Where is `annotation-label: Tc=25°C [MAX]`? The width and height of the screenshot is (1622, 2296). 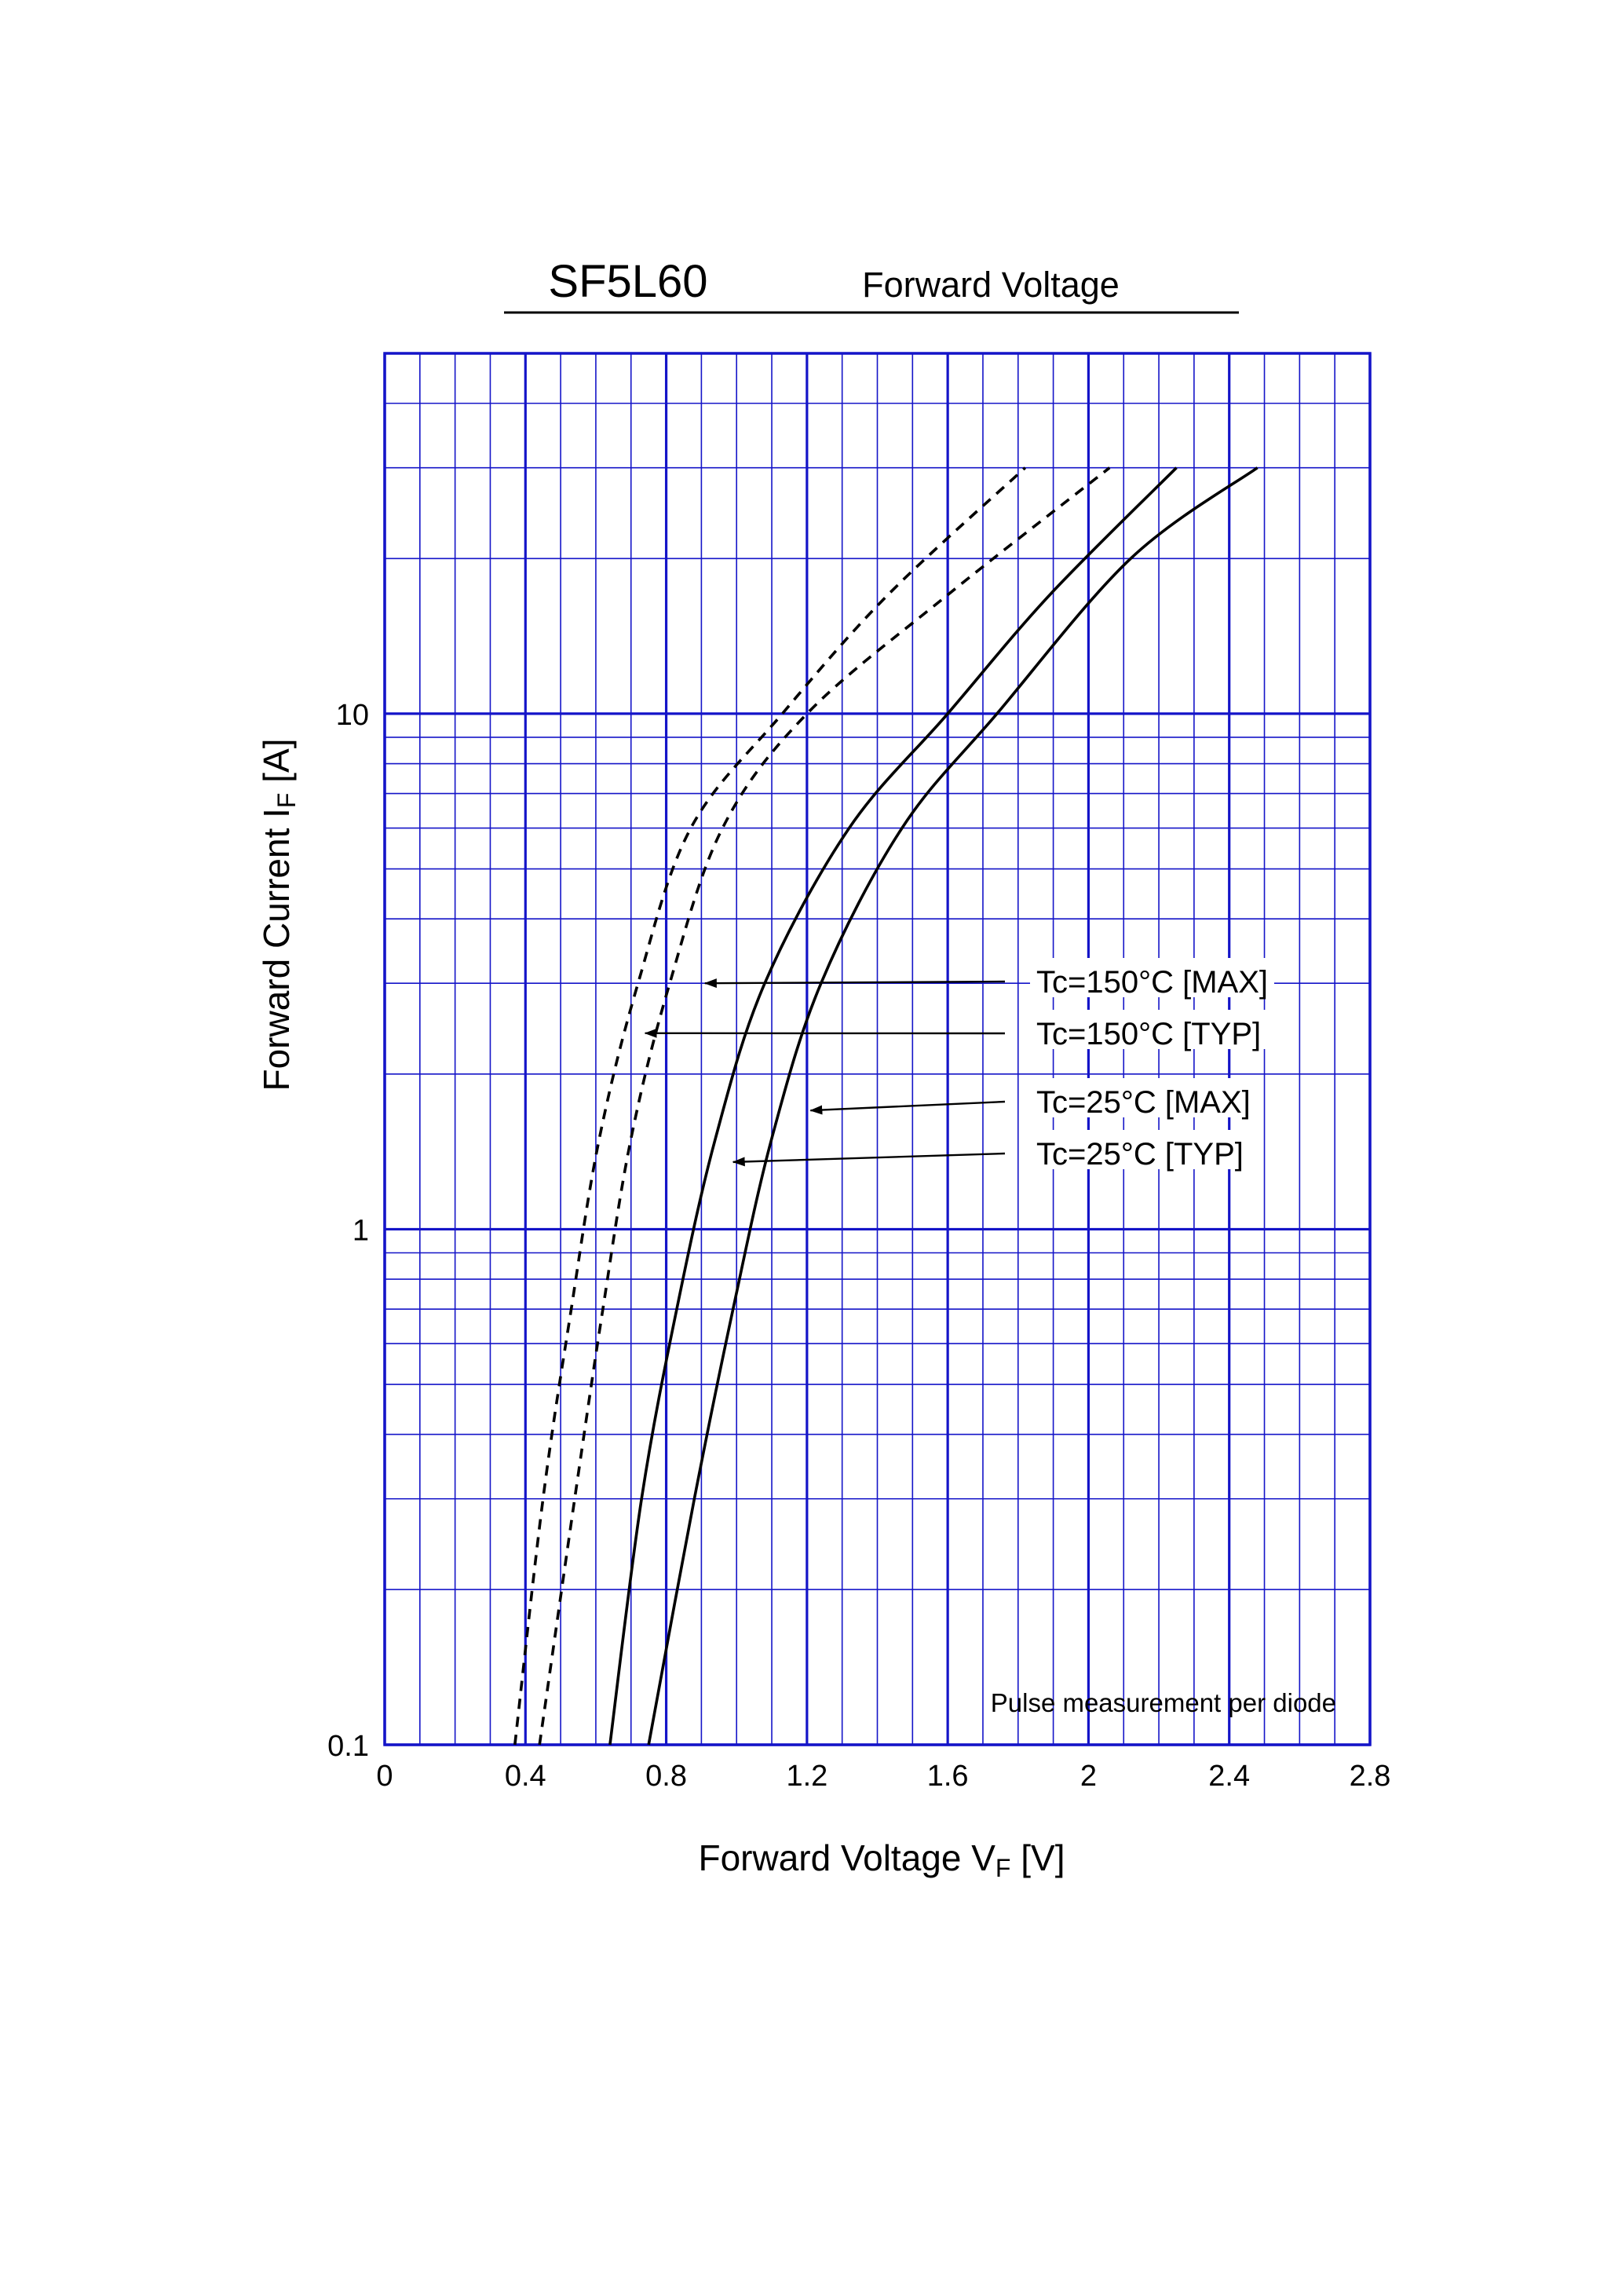
annotation-label: Tc=25°C [MAX] is located at coordinates (1143, 1103).